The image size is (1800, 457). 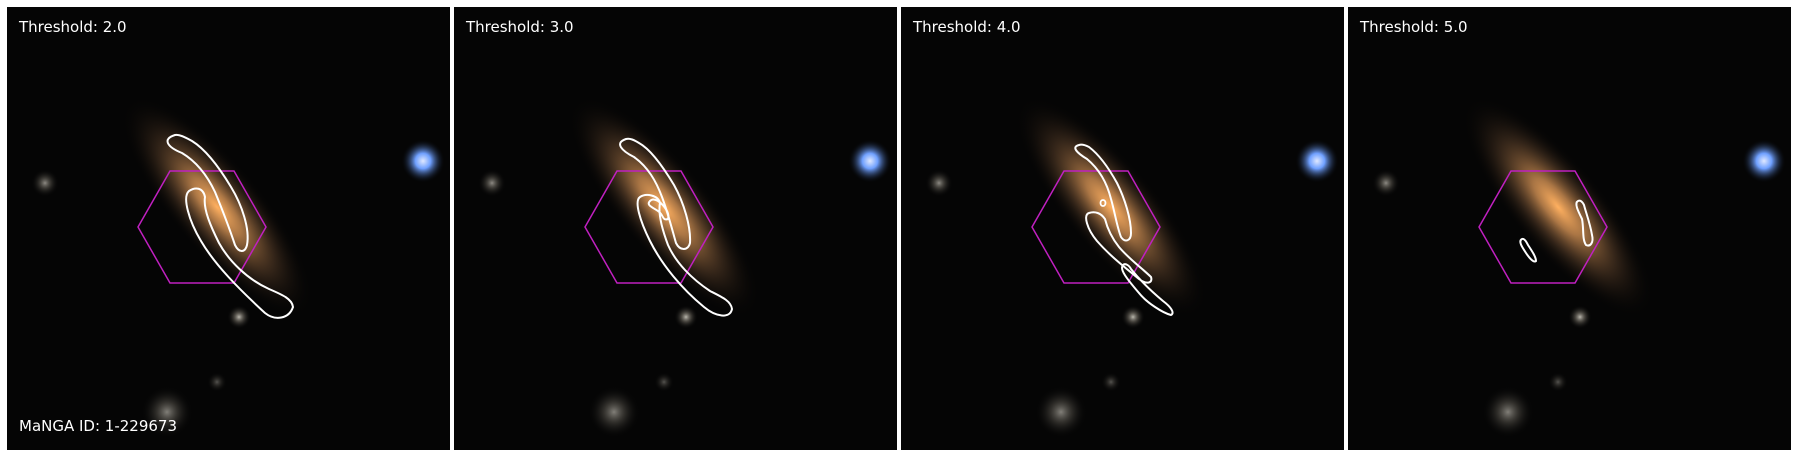 I want to click on threshold-label: Threshold: 5.0, so click(x=1414, y=27).